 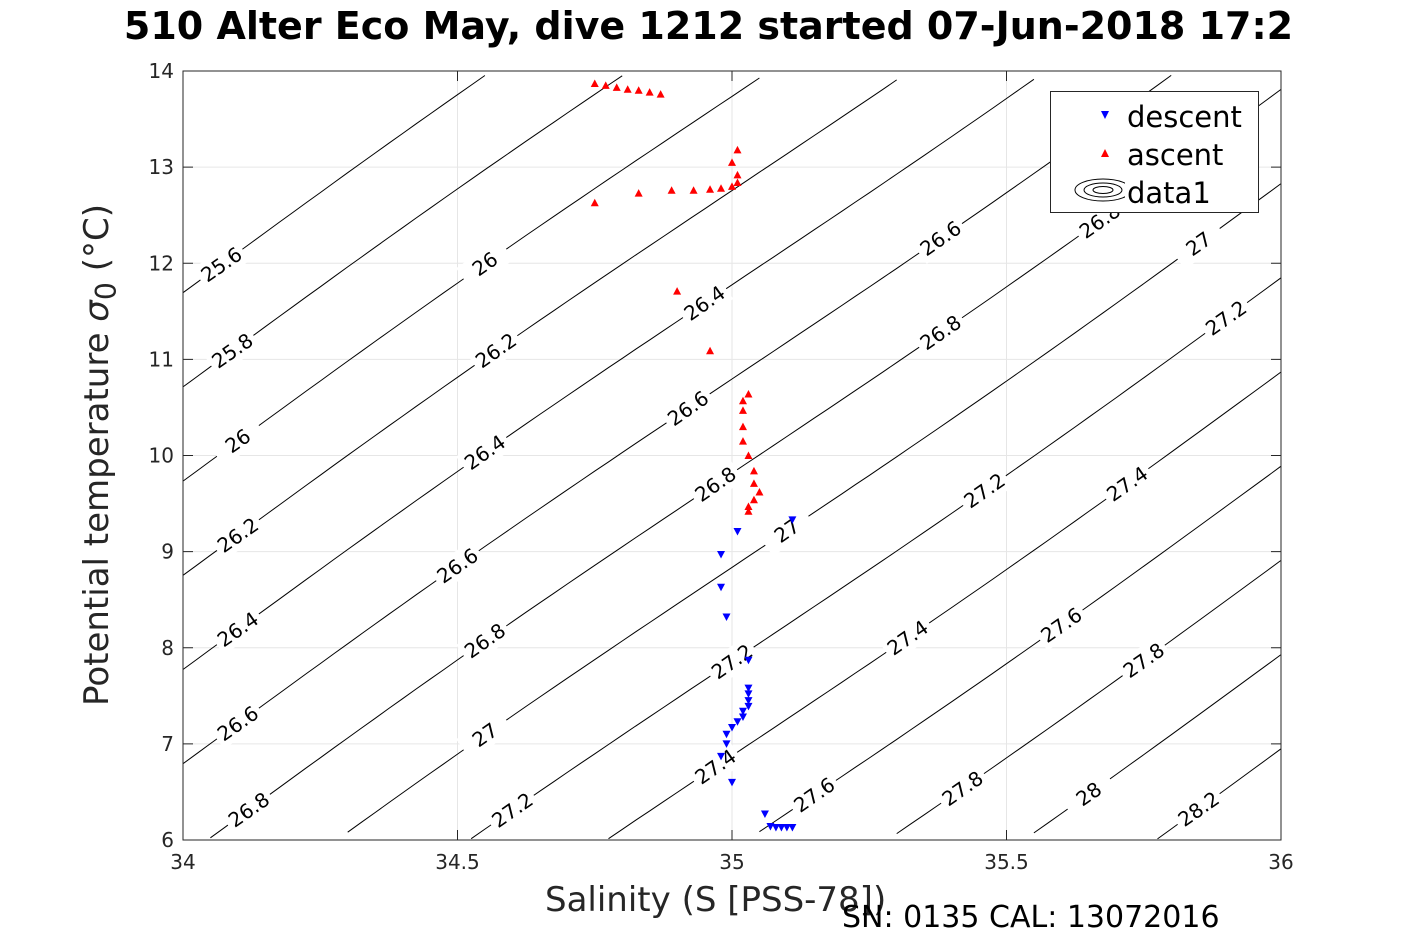 What do you see at coordinates (1105, 115) in the screenshot?
I see `descent-marker-icon` at bounding box center [1105, 115].